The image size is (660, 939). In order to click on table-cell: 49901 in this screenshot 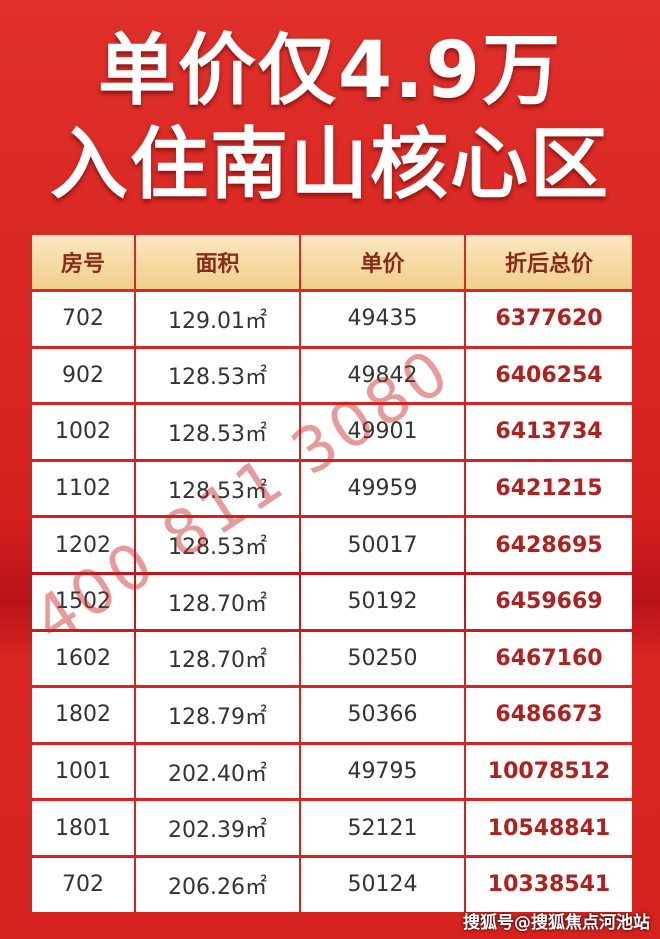, I will do `click(382, 432)`.